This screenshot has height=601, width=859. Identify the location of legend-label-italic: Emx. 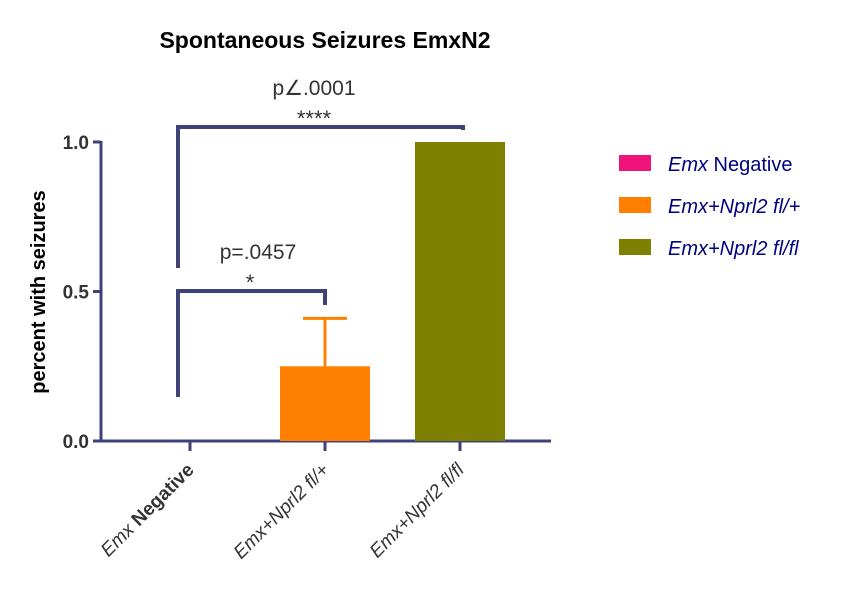
(688, 165).